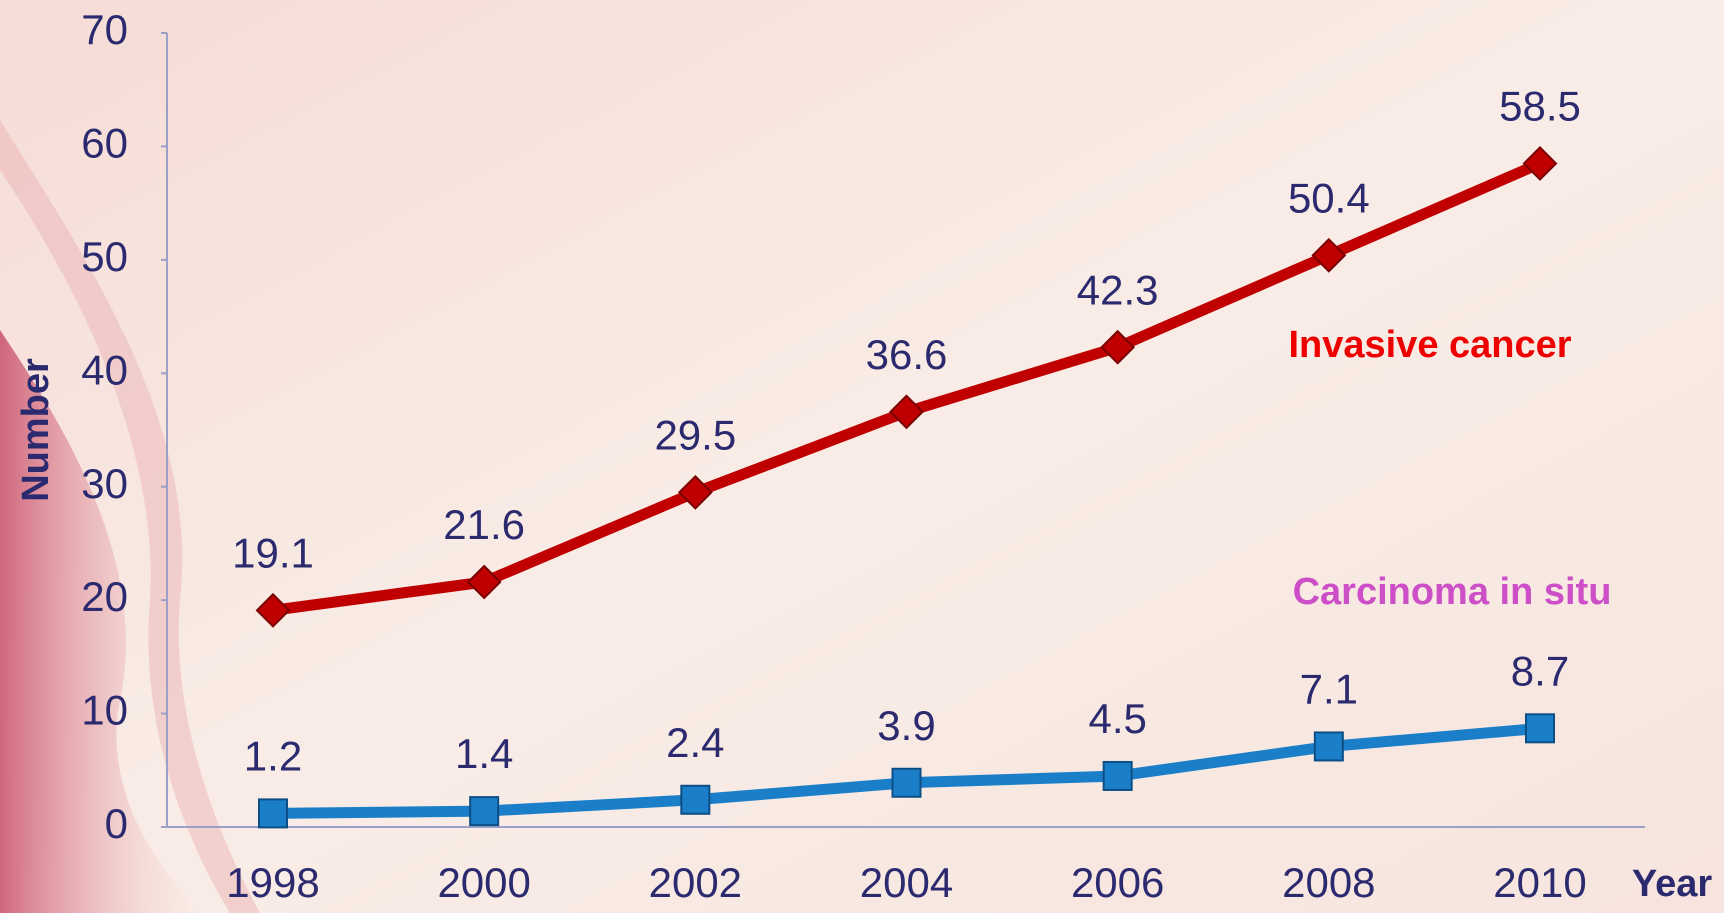 Image resolution: width=1724 pixels, height=913 pixels. What do you see at coordinates (104, 369) in the screenshot?
I see `y-tick-label: 40` at bounding box center [104, 369].